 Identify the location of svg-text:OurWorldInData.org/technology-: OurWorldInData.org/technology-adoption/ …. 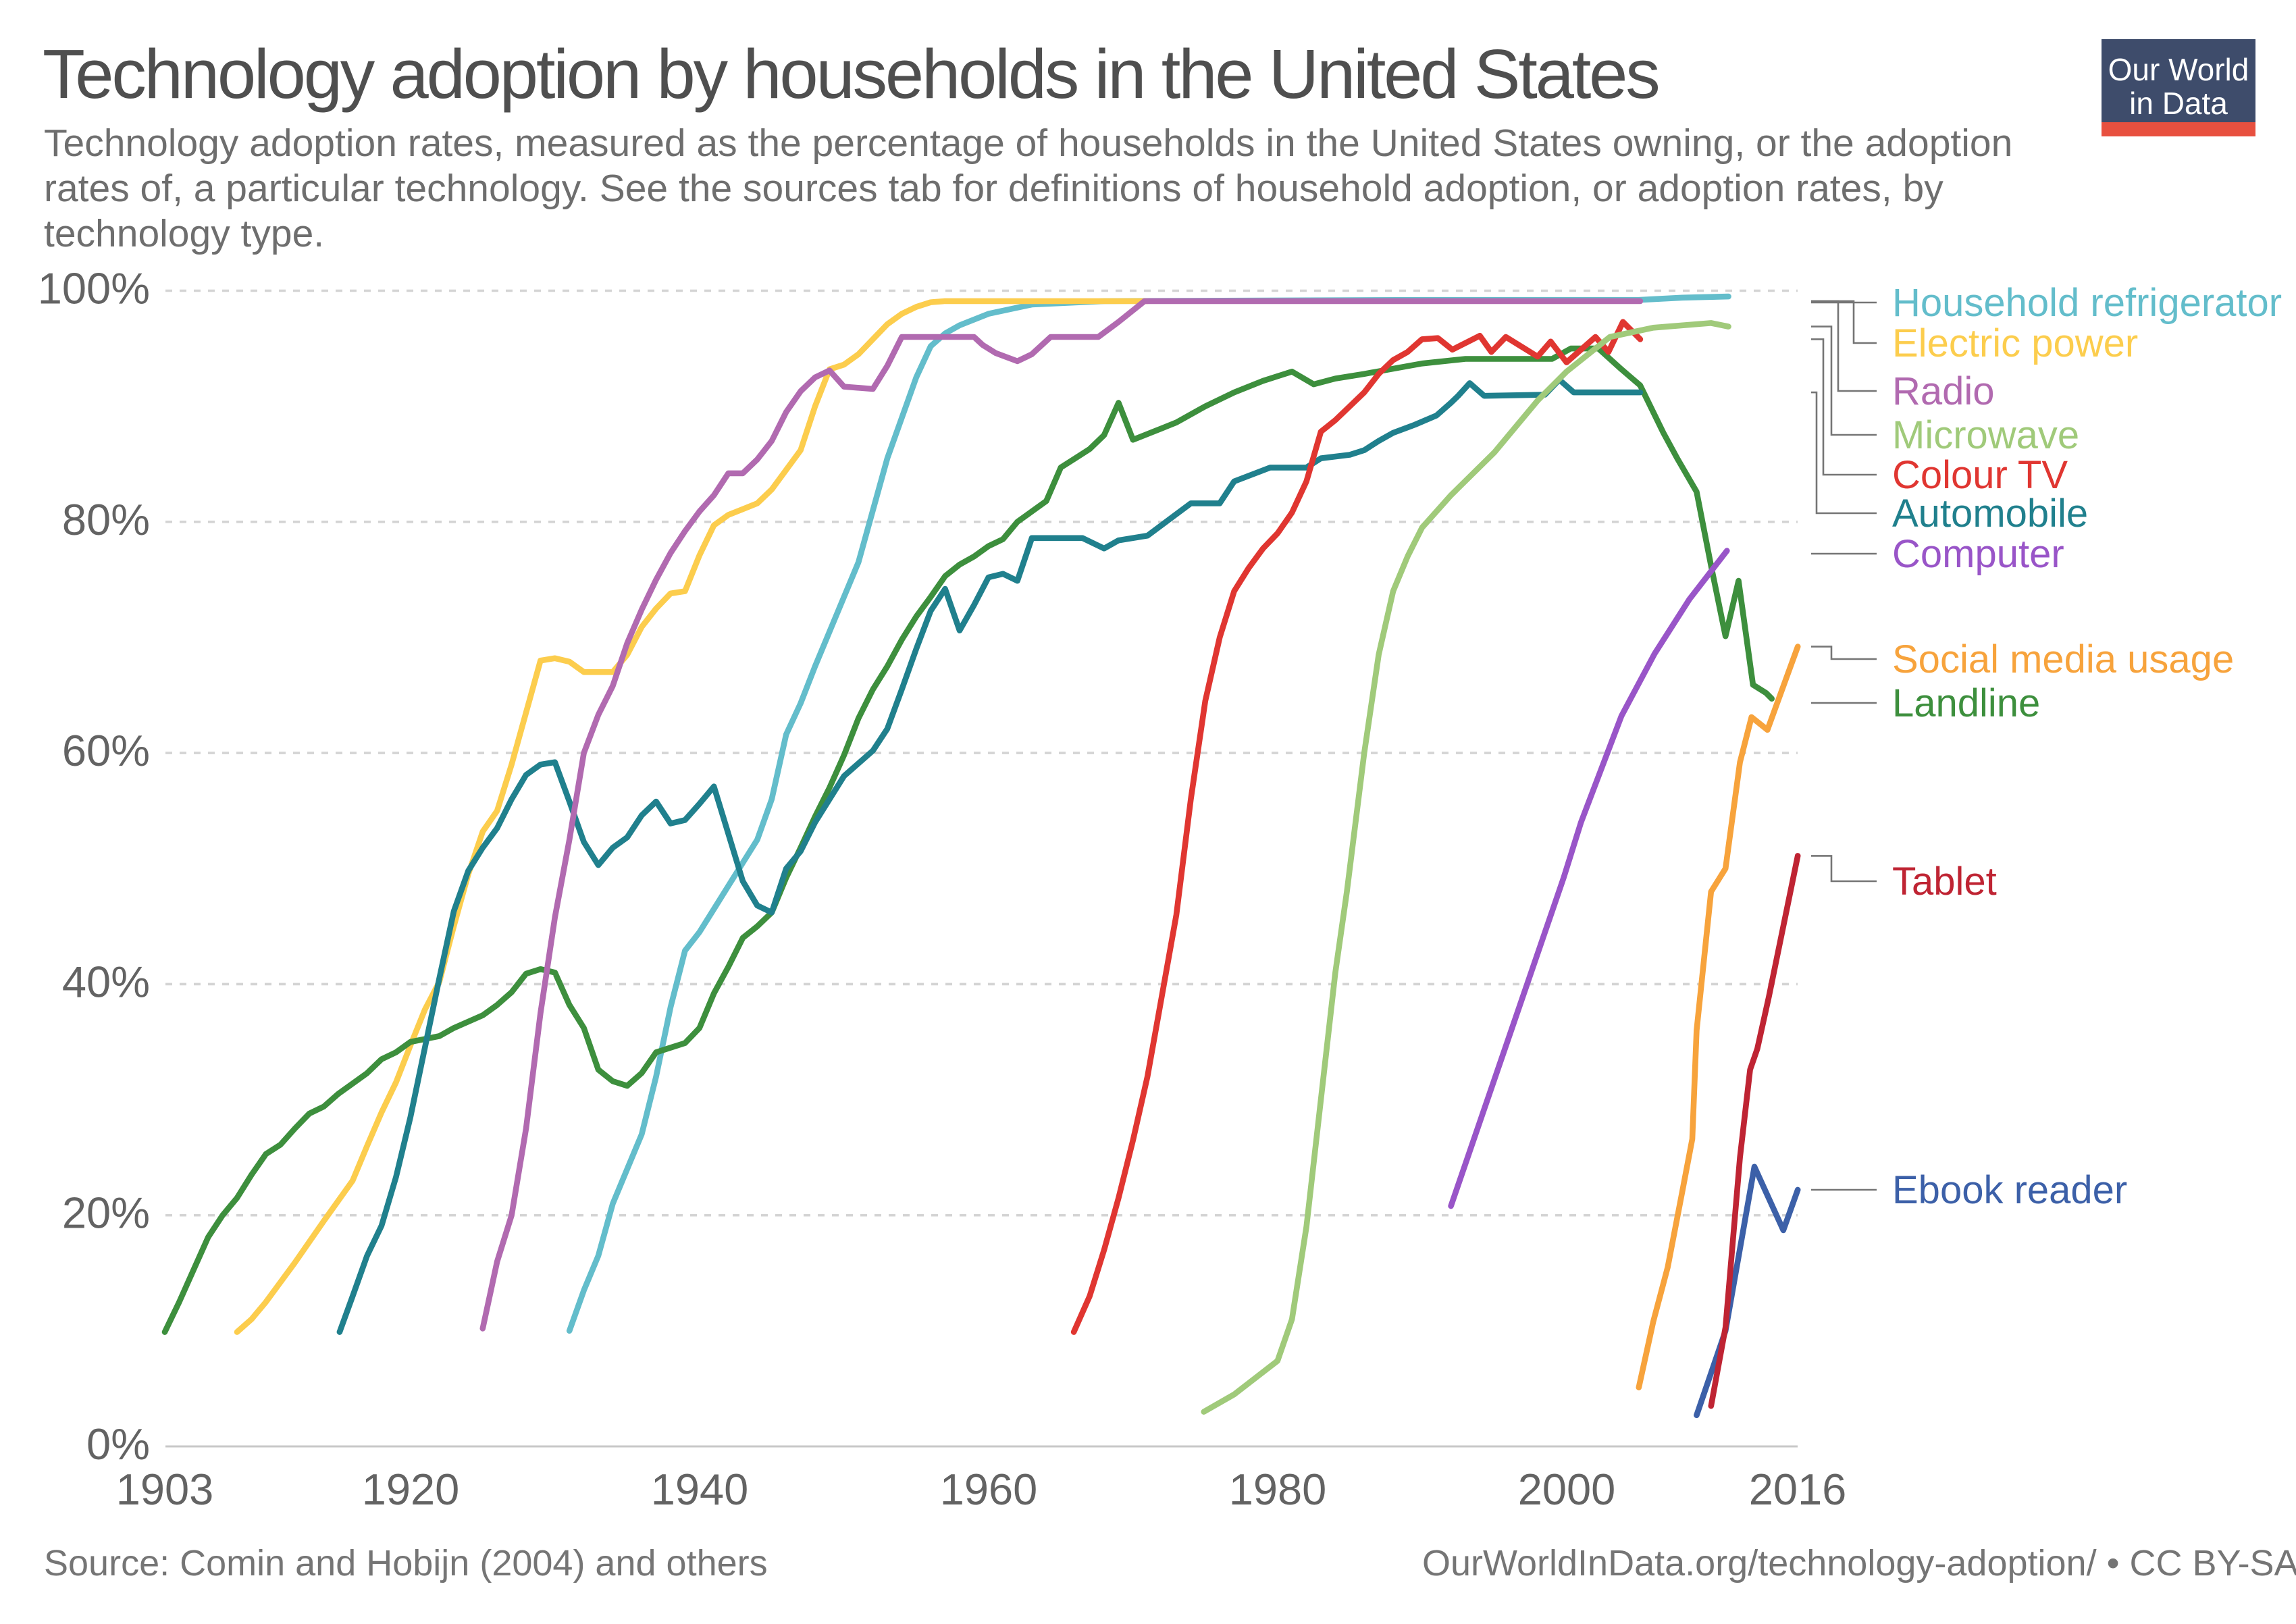
(1859, 1563).